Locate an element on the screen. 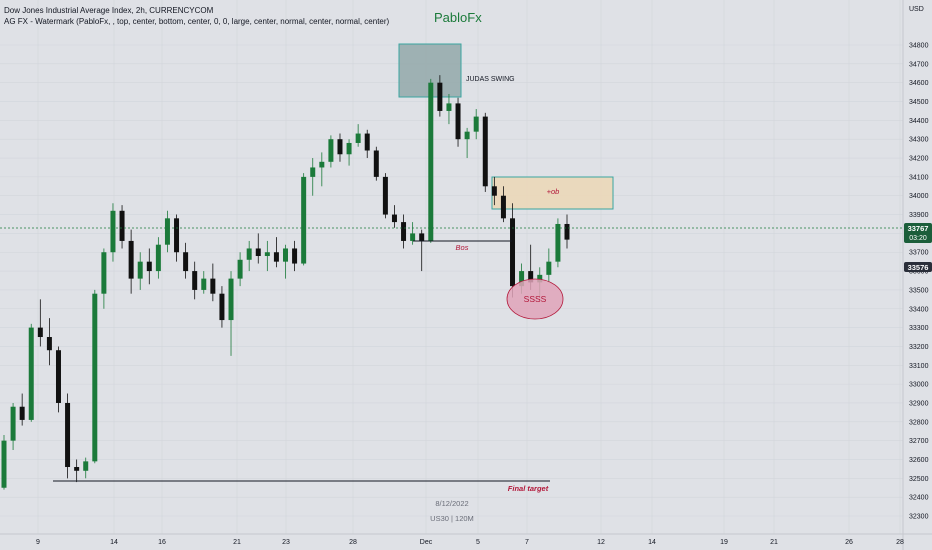  time-tick-label: Dec is located at coordinates (426, 542).